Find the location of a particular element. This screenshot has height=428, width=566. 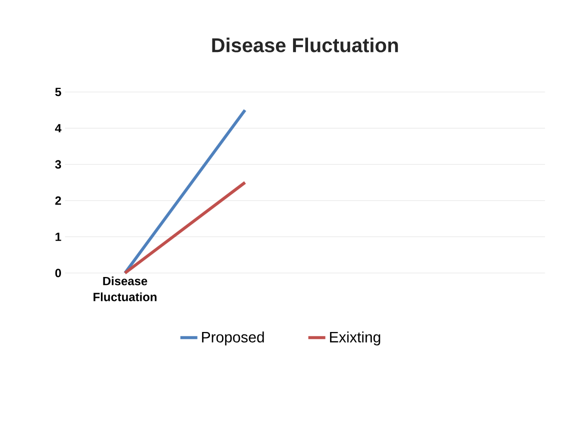

y-tick-label: 3 is located at coordinates (58, 164).